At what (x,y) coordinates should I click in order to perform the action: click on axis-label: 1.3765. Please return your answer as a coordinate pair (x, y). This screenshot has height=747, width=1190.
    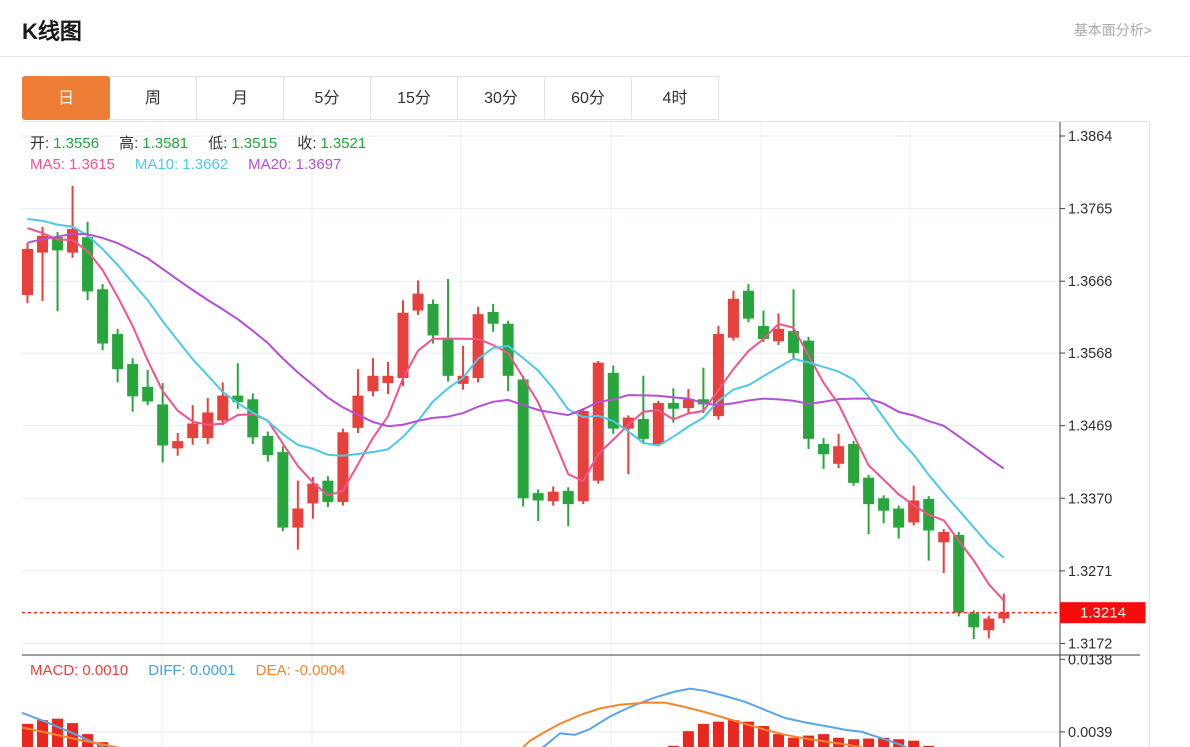
    Looking at the image, I should click on (1090, 210).